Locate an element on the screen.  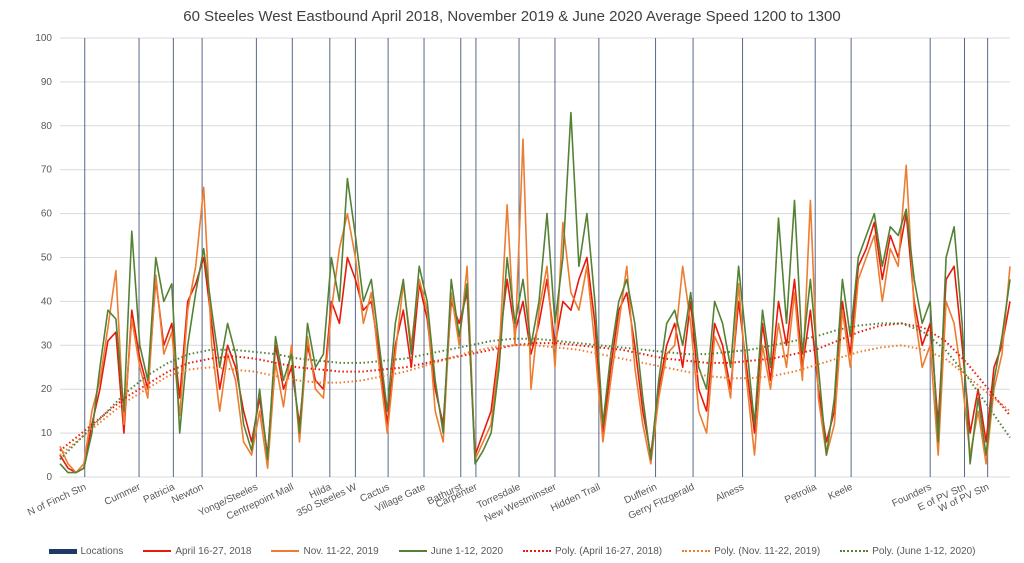
y-axis-ticks: 0 10 20 30 40 50 60 70 80 90 100 is located at coordinates (43, 258).